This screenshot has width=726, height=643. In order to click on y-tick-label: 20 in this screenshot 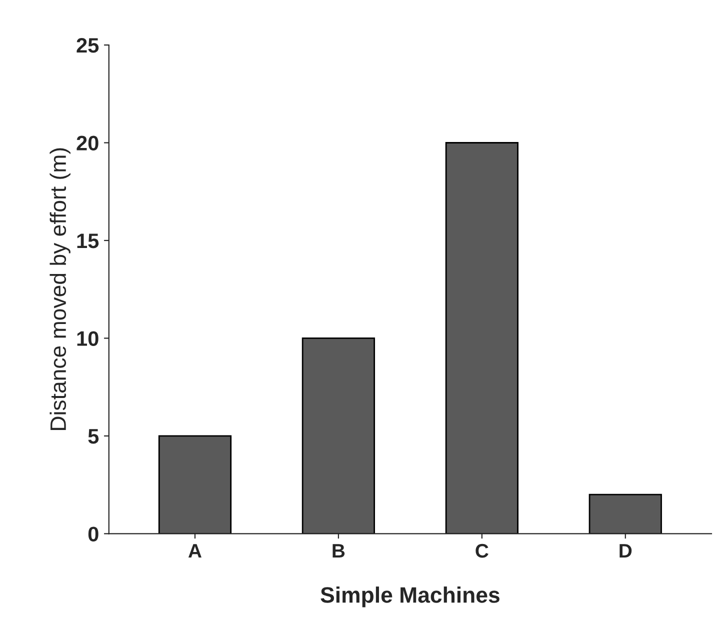, I will do `click(87, 143)`.